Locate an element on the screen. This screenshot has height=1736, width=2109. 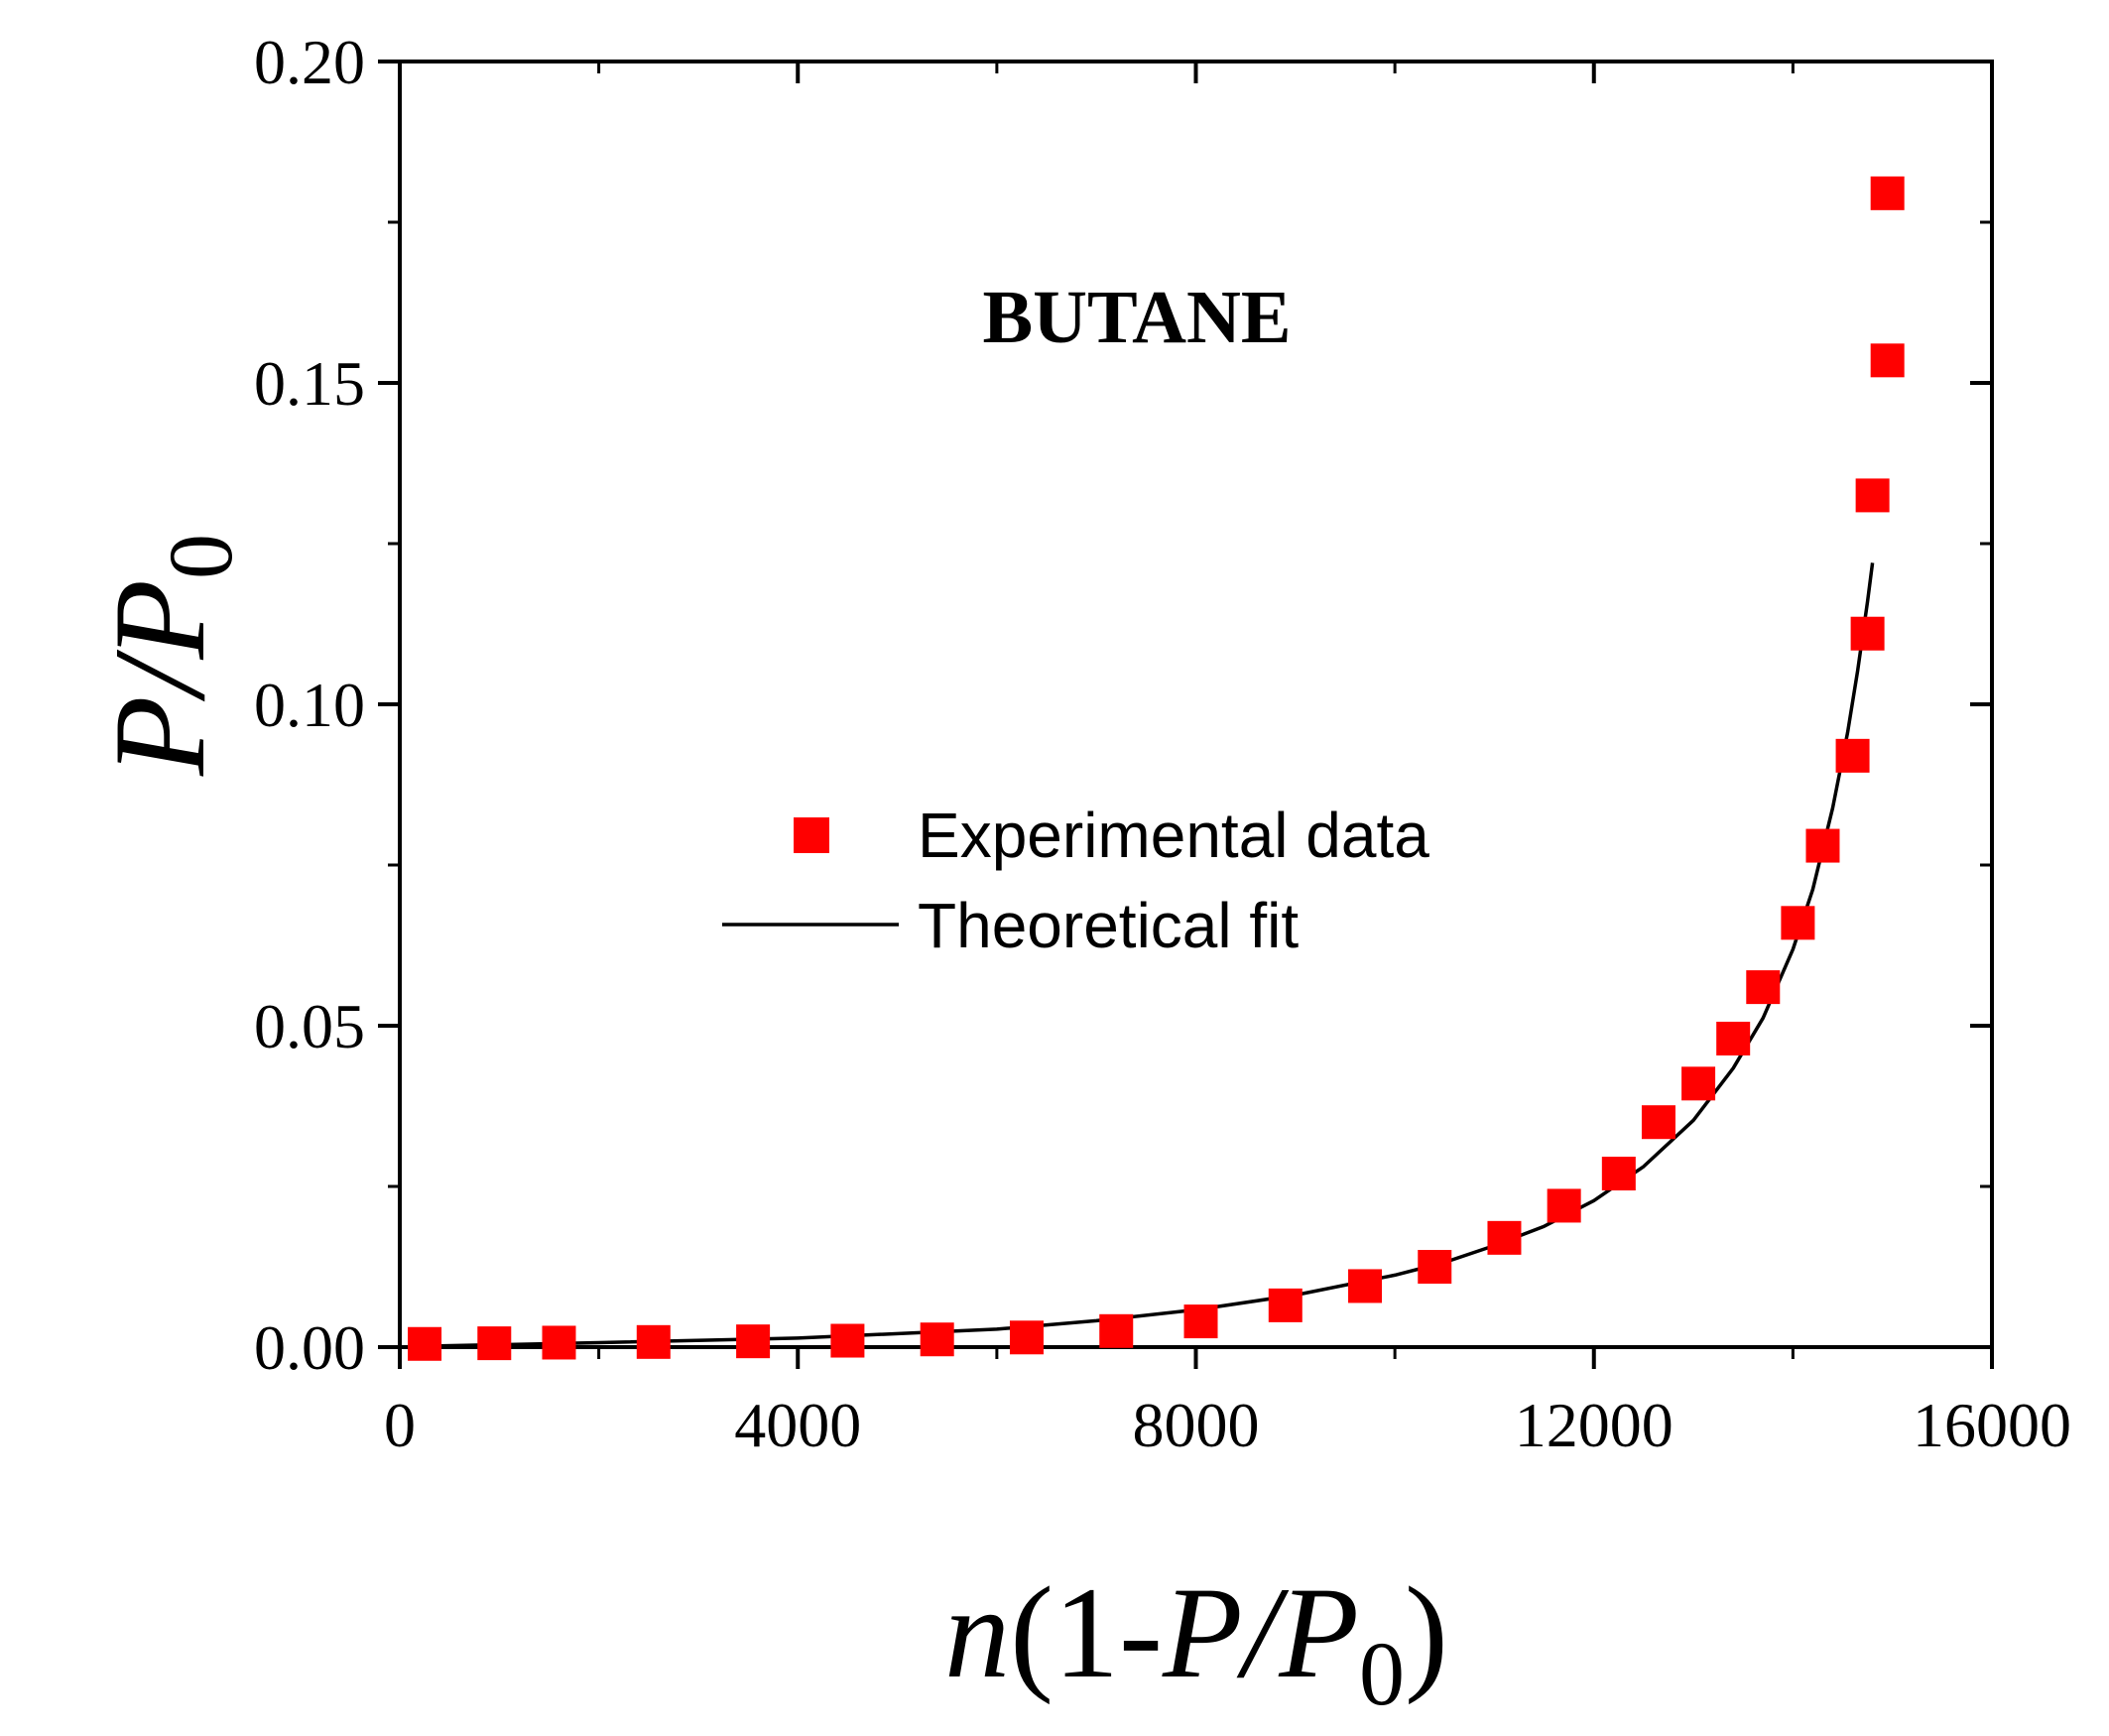
legend: Experimental data Theoretical fit is located at coordinates (1075, 880).